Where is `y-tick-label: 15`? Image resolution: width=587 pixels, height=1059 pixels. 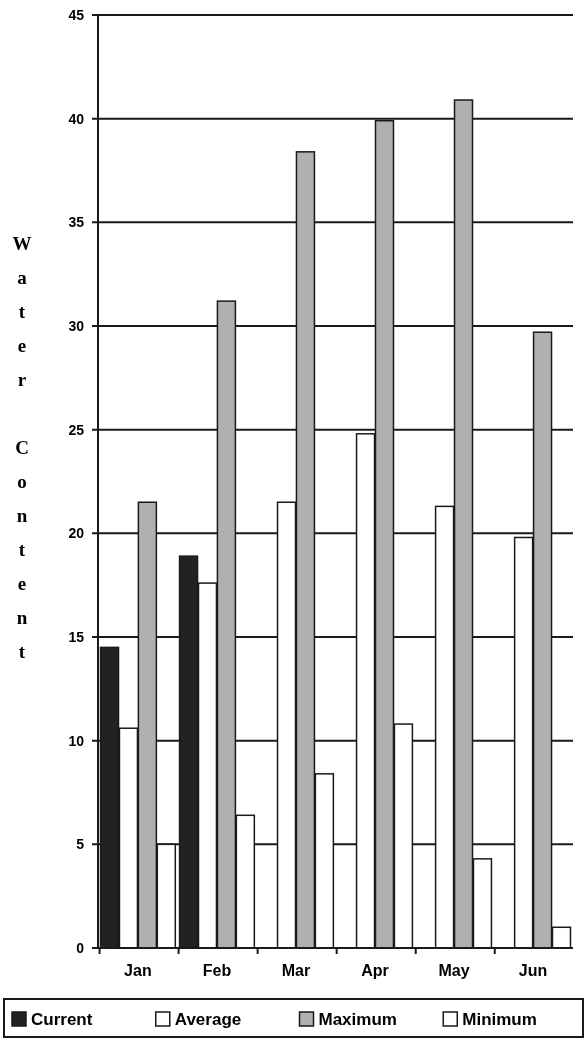
y-tick-label: 15 is located at coordinates (76, 636).